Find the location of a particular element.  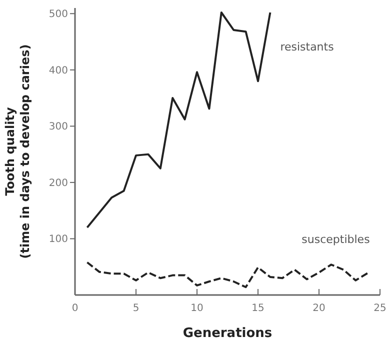

x-tick-label: 0 is located at coordinates (75, 308).